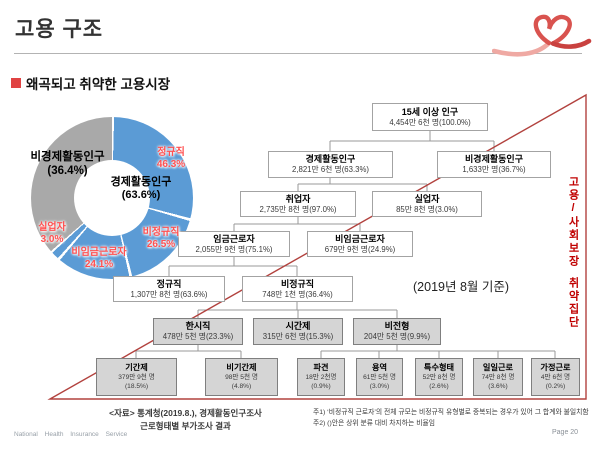  I want to click on tree-node-atypical: 비전형 204만 5천 명(9.9%), so click(397, 331).